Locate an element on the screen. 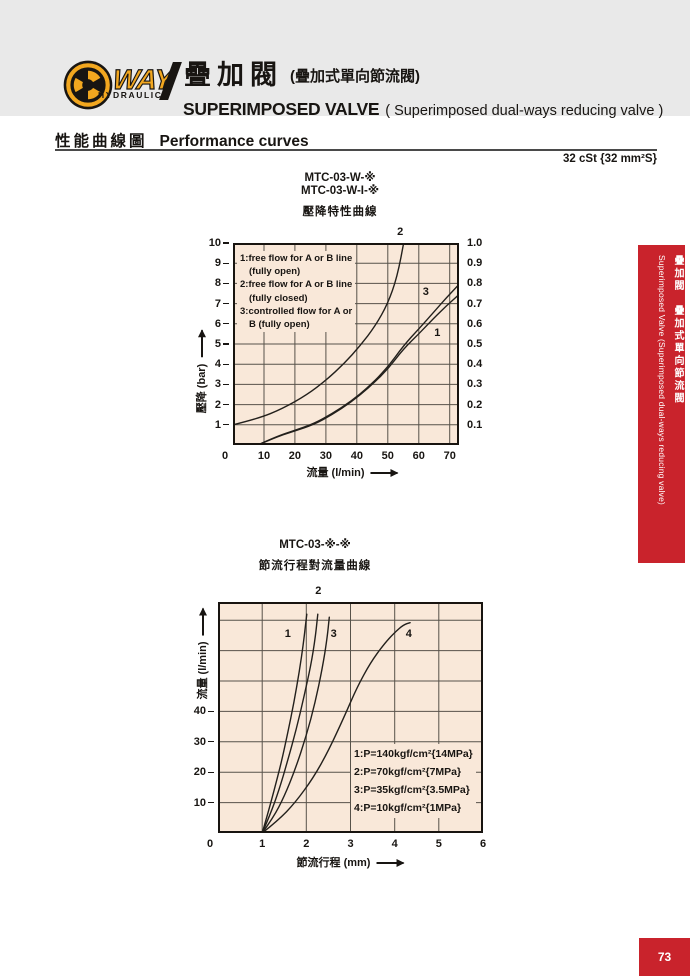 The height and width of the screenshot is (976, 690). tick-label: 0.8 is located at coordinates (475, 283).